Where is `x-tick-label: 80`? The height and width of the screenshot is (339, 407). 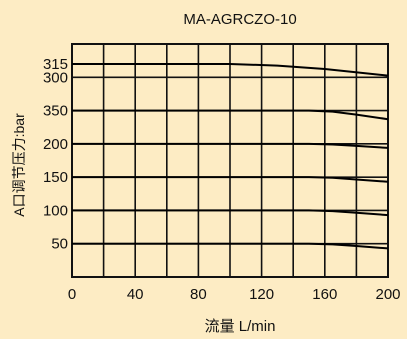
x-tick-label: 80 is located at coordinates (198, 294).